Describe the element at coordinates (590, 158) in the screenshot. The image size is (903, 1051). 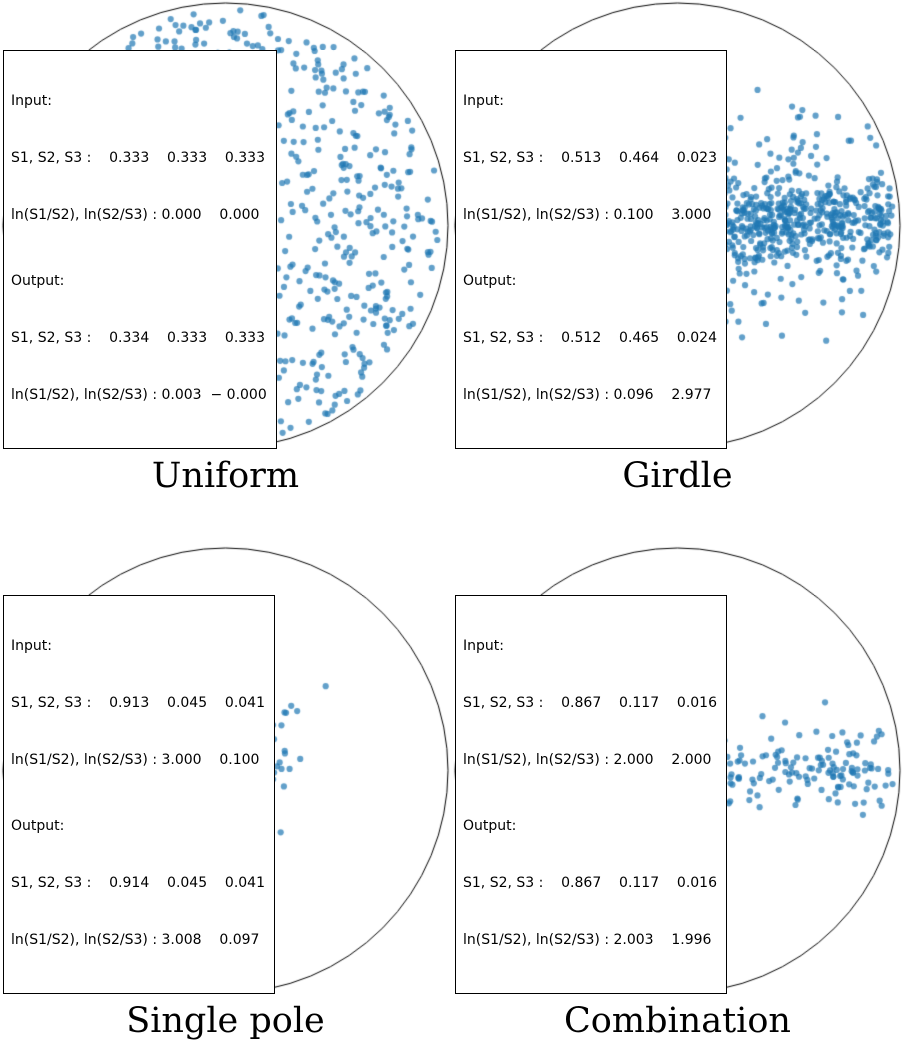
I see `input-s-values: S1, S2, S3 : 0.513 0.464 0.023` at that location.